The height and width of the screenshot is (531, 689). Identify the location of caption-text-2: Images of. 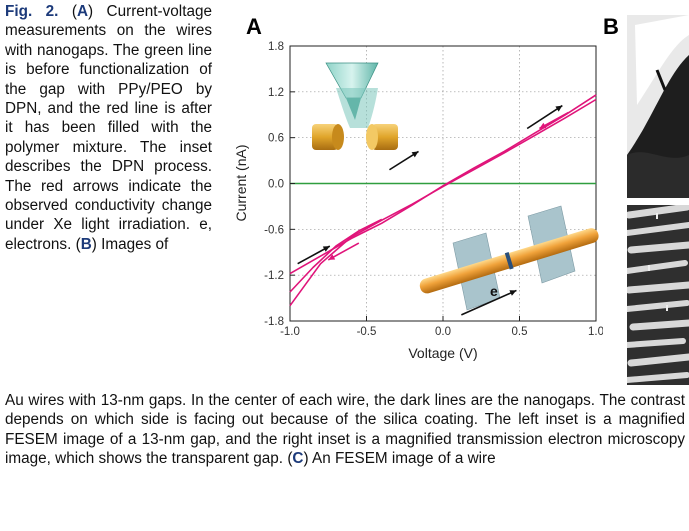
(132, 244).